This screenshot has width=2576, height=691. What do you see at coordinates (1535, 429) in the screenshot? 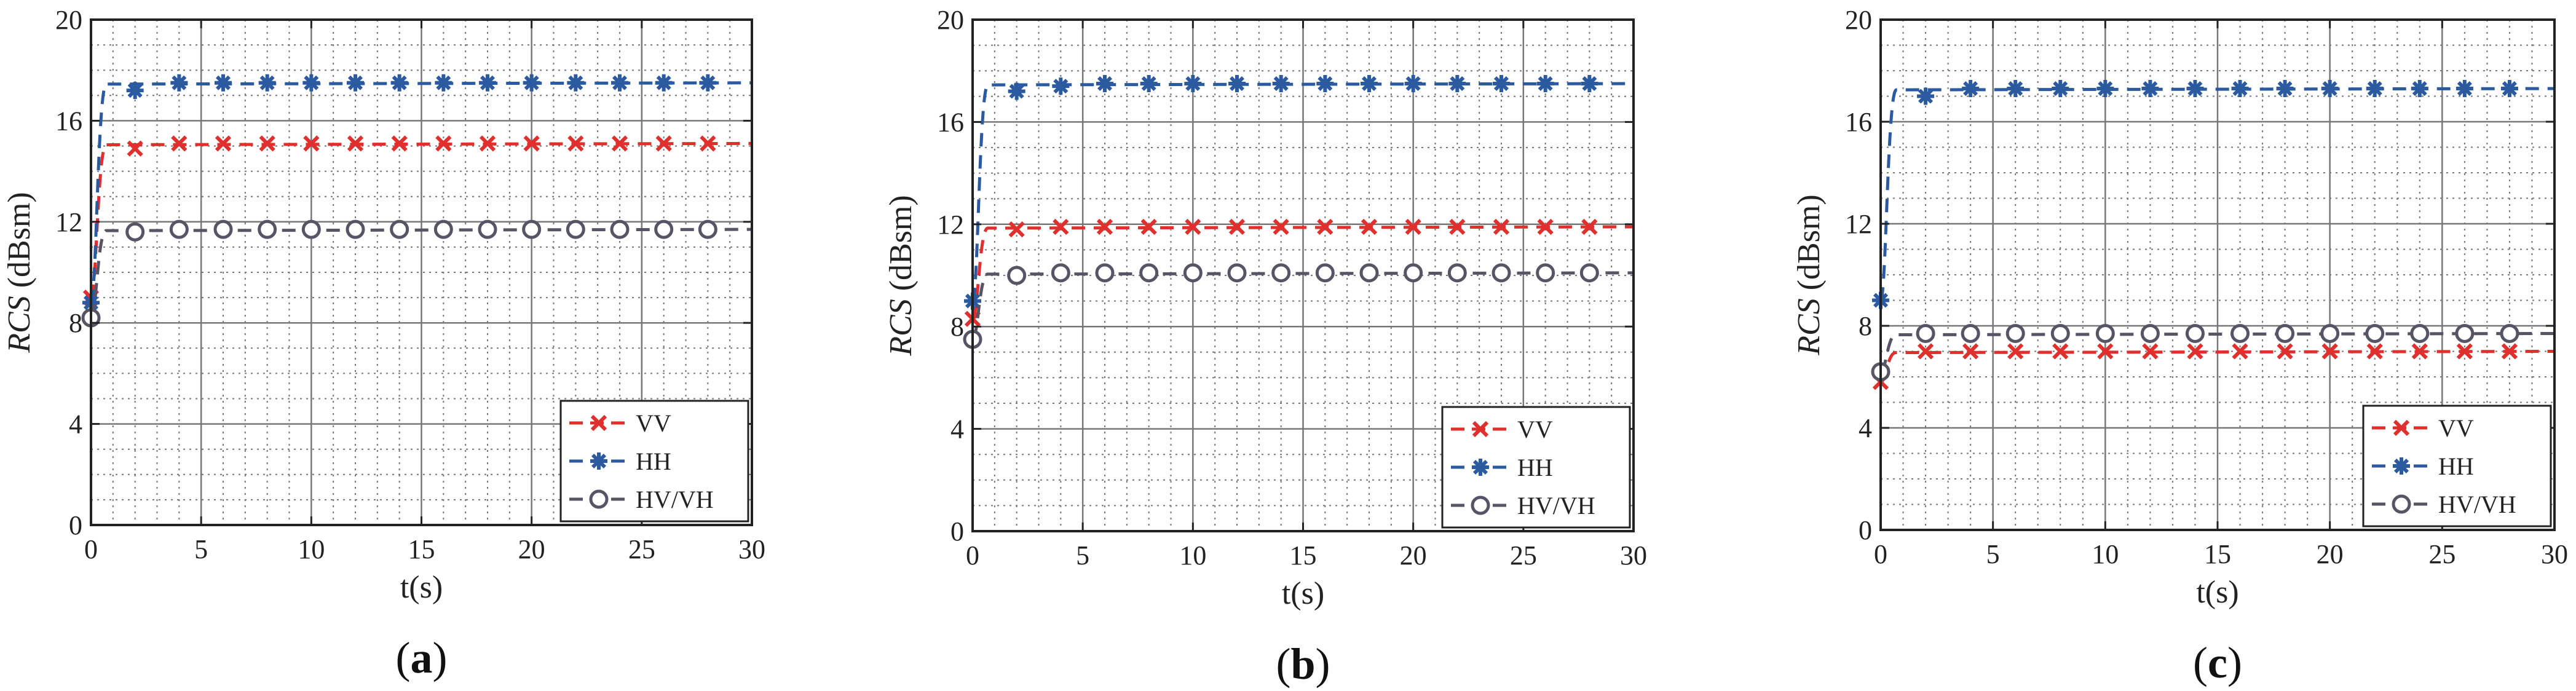
I see `legend-label-vv: VV` at bounding box center [1535, 429].